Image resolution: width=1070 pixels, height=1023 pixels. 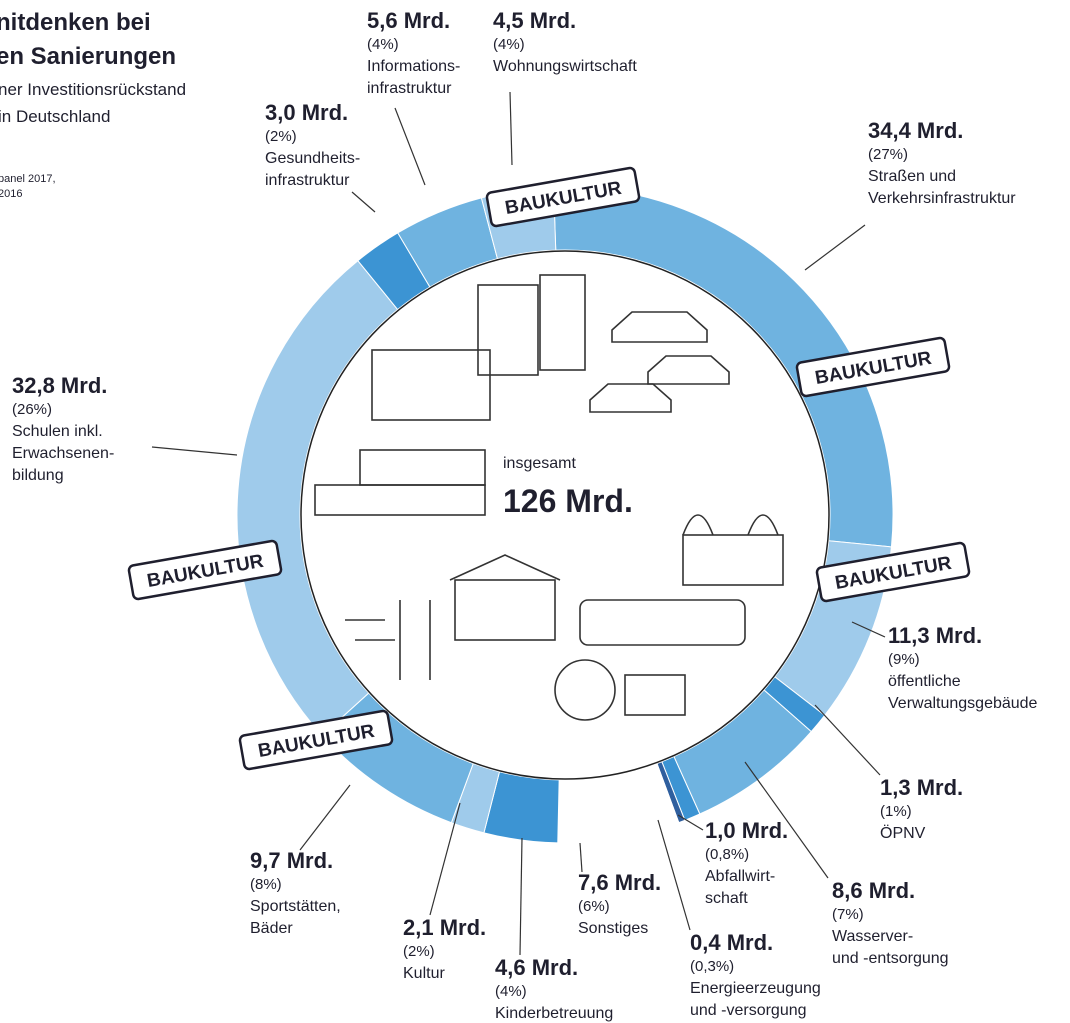 I want to click on category-label: Kultur, so click(x=424, y=973).